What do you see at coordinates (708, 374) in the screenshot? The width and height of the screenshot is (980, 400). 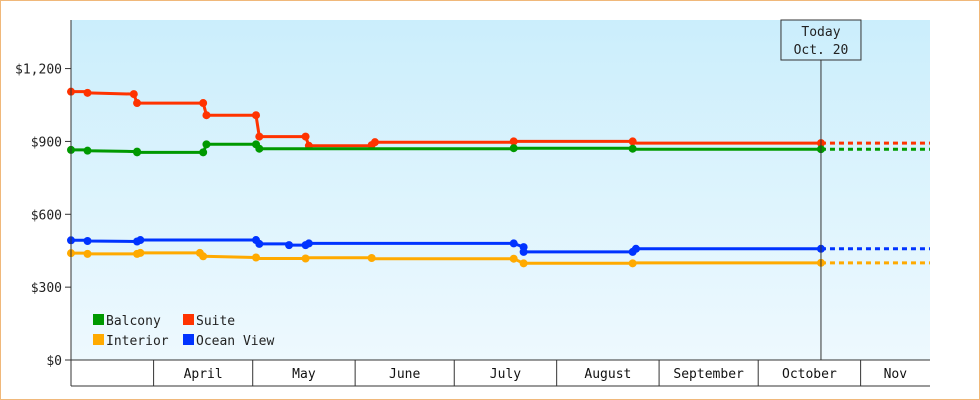 I see `month-label: September` at bounding box center [708, 374].